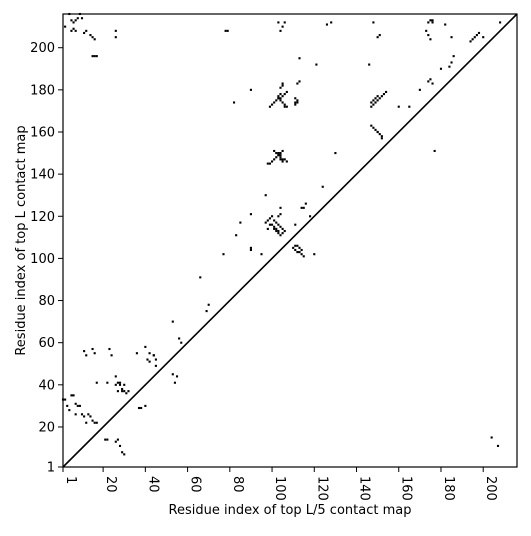  Describe the element at coordinates (42, 259) in the screenshot. I see `y-tick-label: 100` at that location.